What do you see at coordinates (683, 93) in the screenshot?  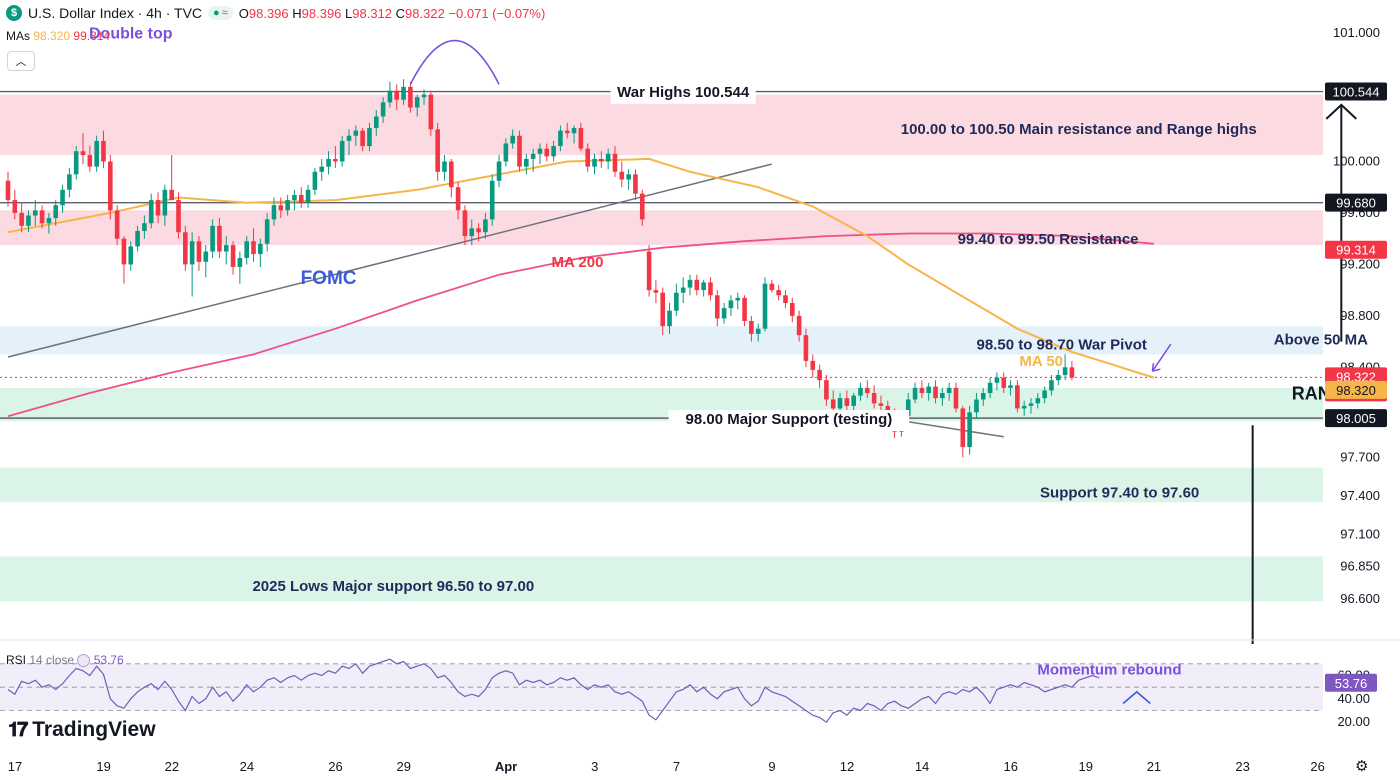 I see `annot-war-highs-bg` at bounding box center [683, 93].